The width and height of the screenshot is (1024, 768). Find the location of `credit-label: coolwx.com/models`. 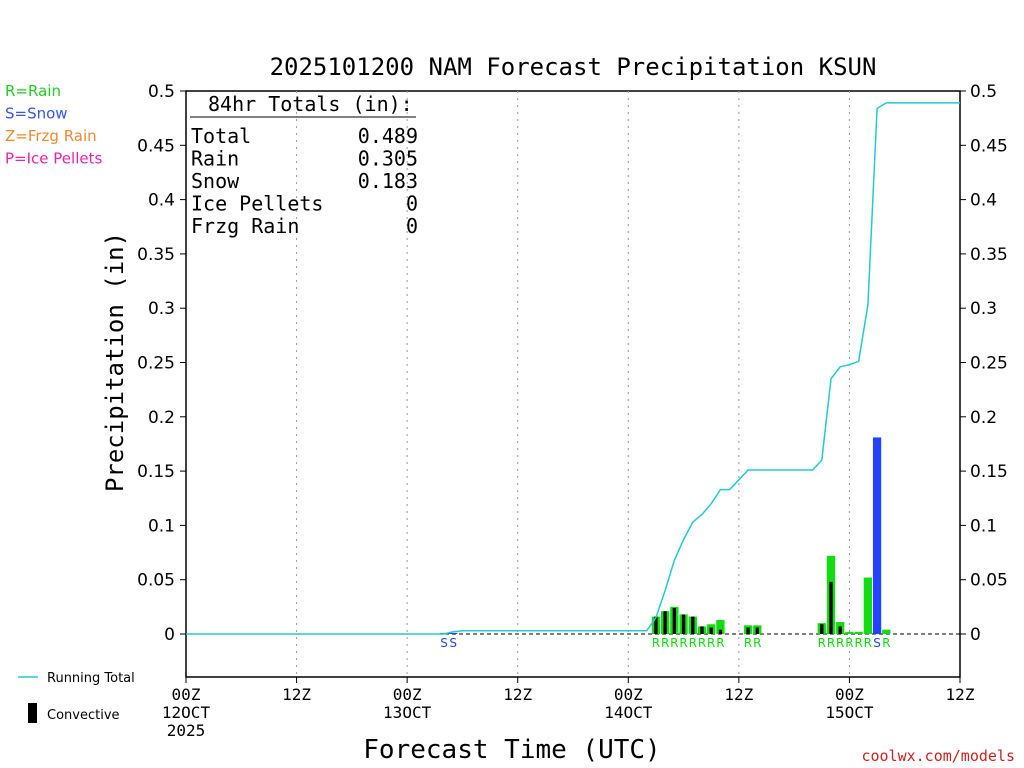

credit-label: coolwx.com/models is located at coordinates (938, 756).